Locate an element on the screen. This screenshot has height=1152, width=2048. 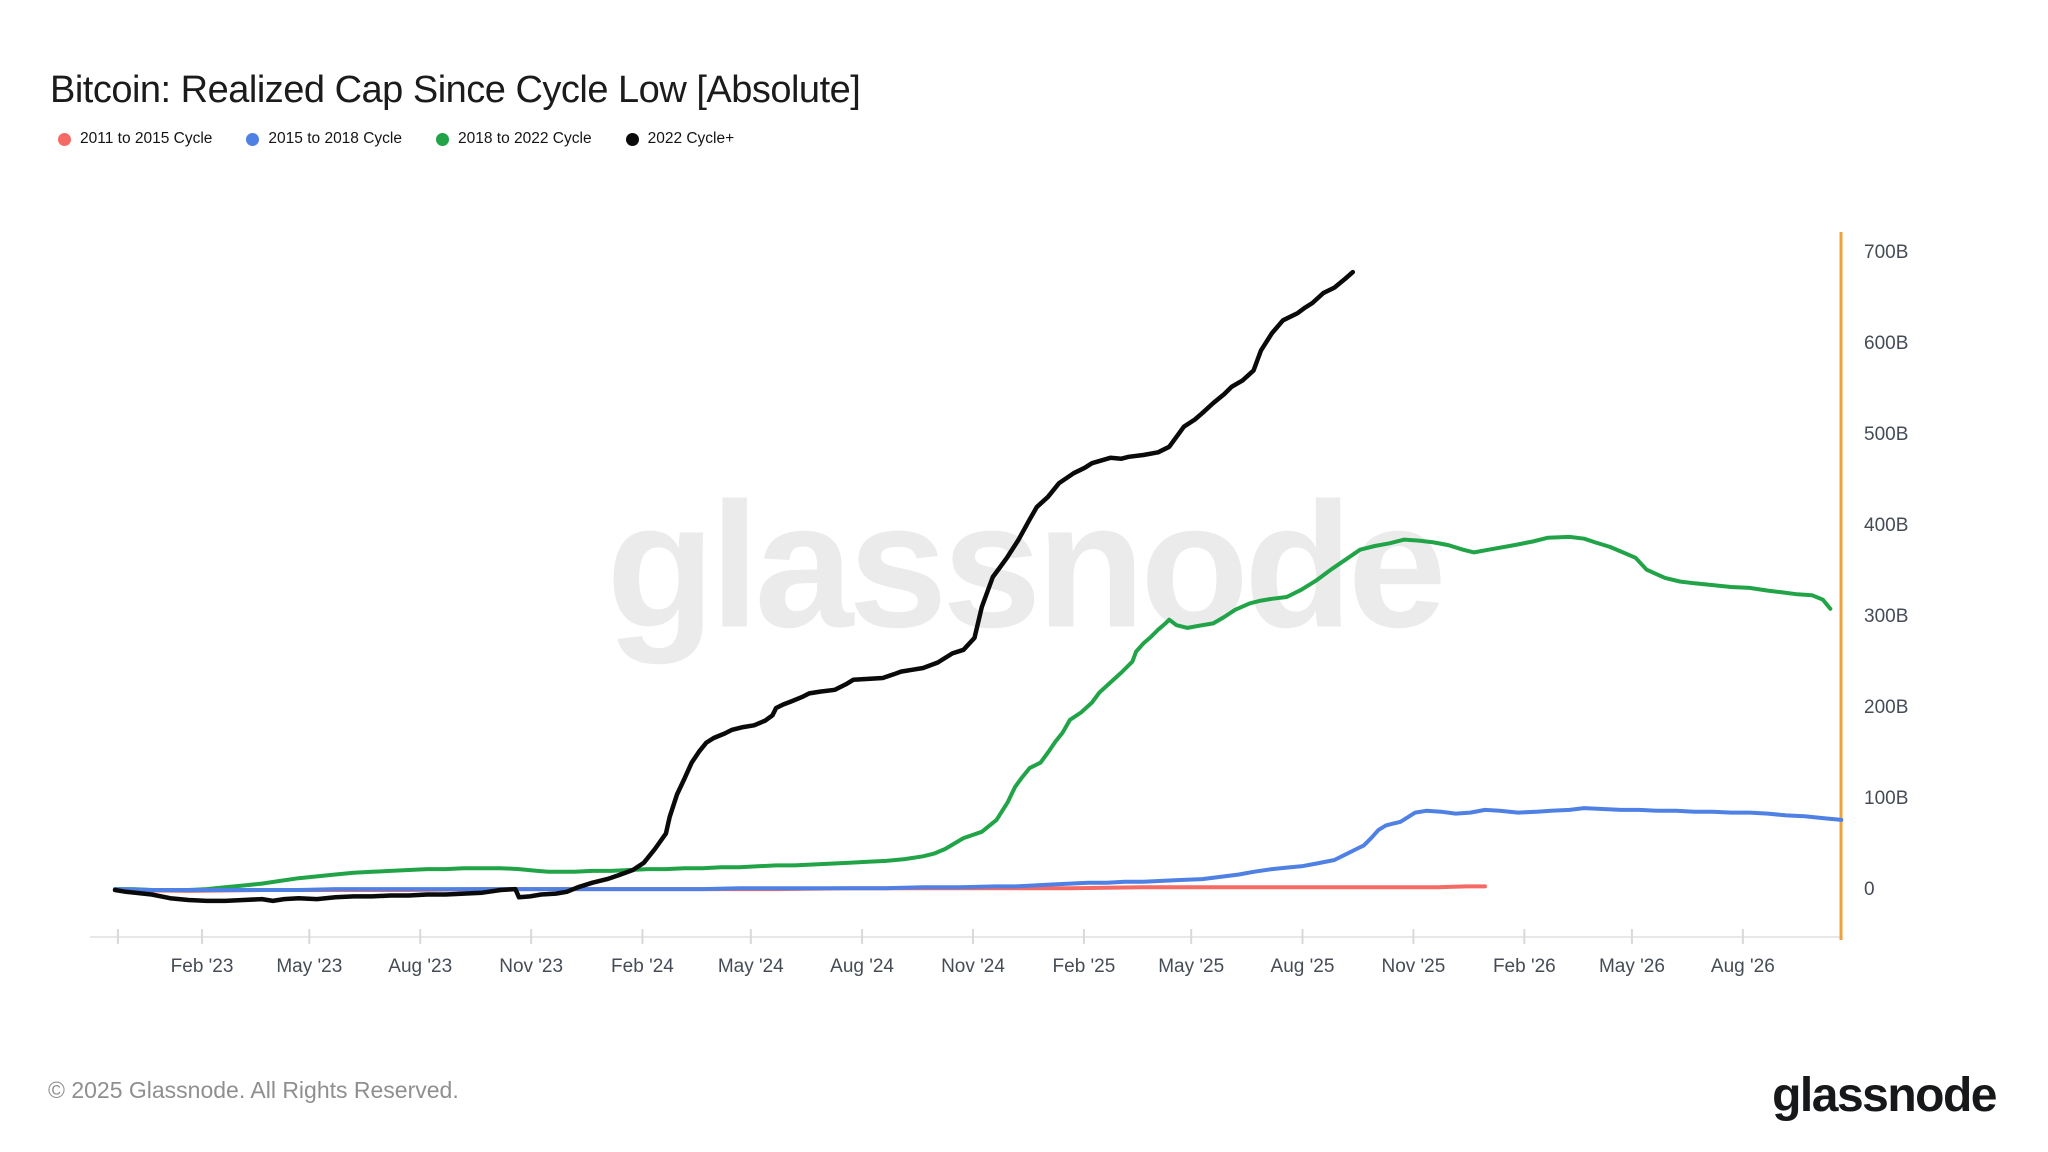
x-tick-label: Feb '25 is located at coordinates (1084, 966).